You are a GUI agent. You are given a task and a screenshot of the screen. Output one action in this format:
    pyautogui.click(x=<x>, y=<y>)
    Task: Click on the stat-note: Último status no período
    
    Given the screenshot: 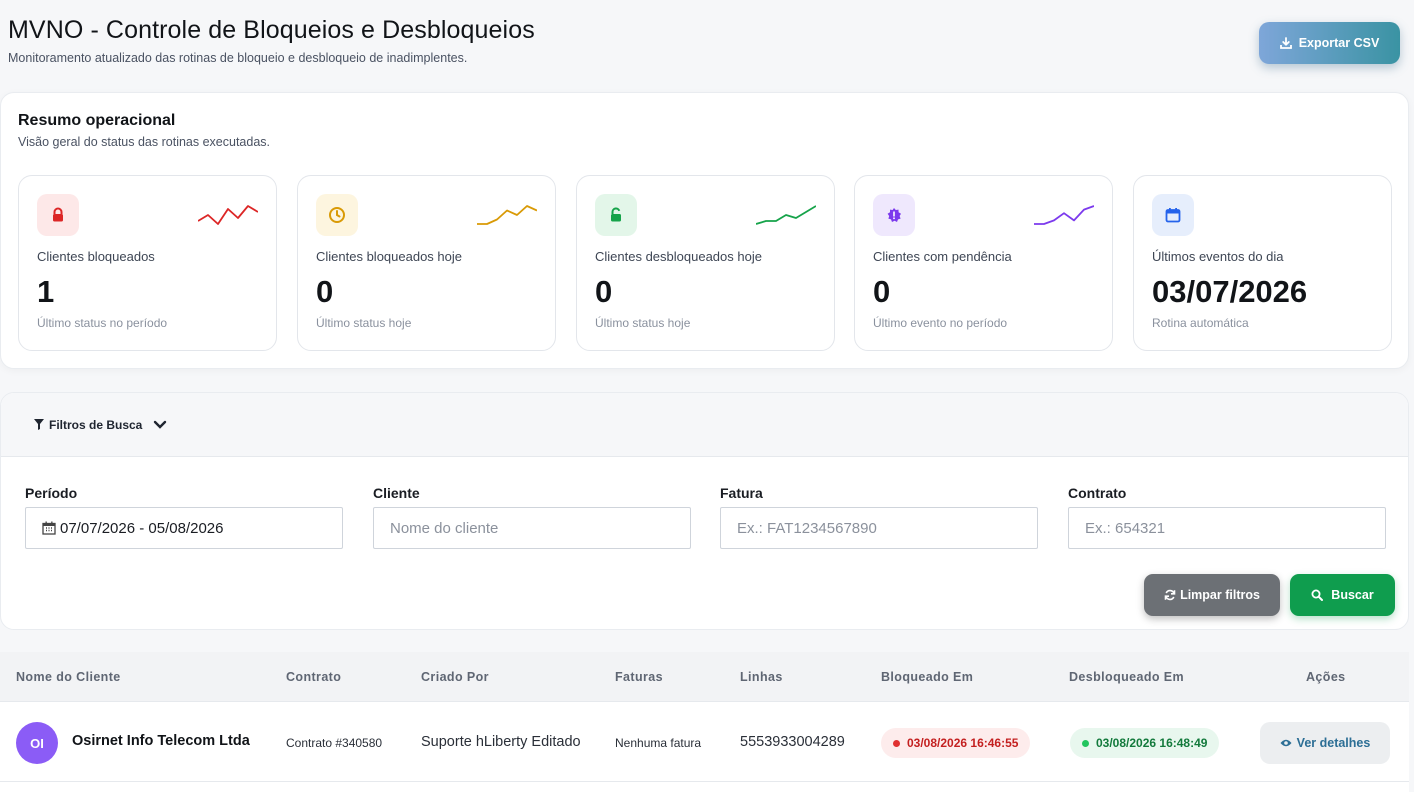 What is the action you would take?
    pyautogui.click(x=102, y=323)
    